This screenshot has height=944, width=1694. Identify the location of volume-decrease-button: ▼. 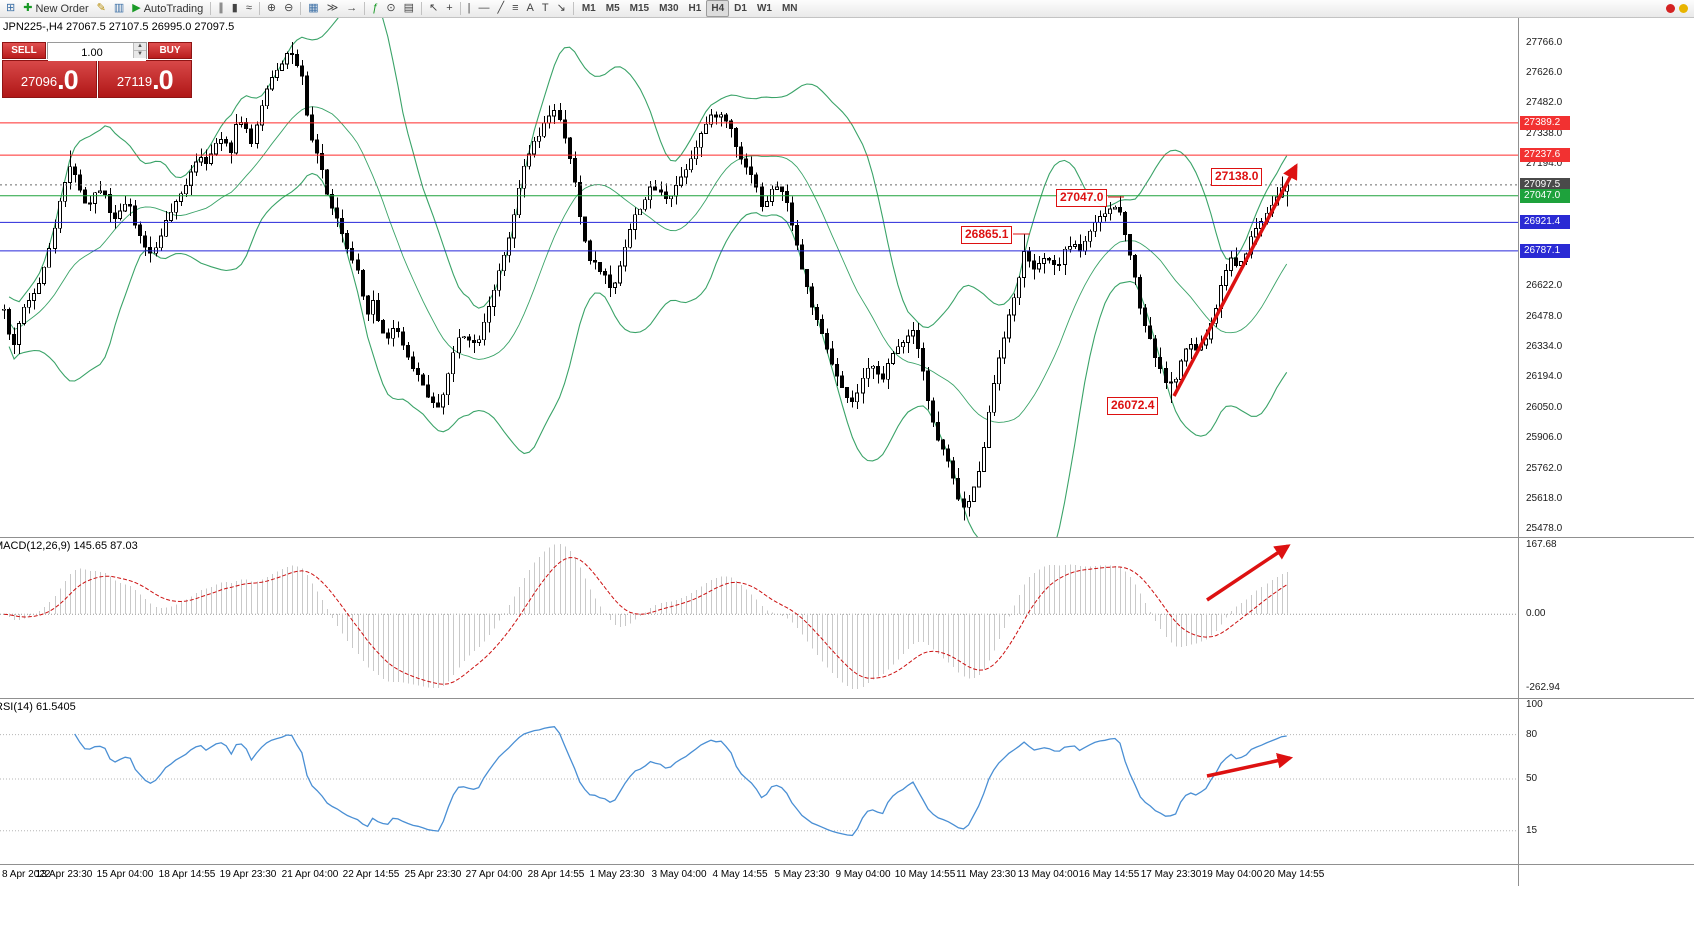
(139, 54).